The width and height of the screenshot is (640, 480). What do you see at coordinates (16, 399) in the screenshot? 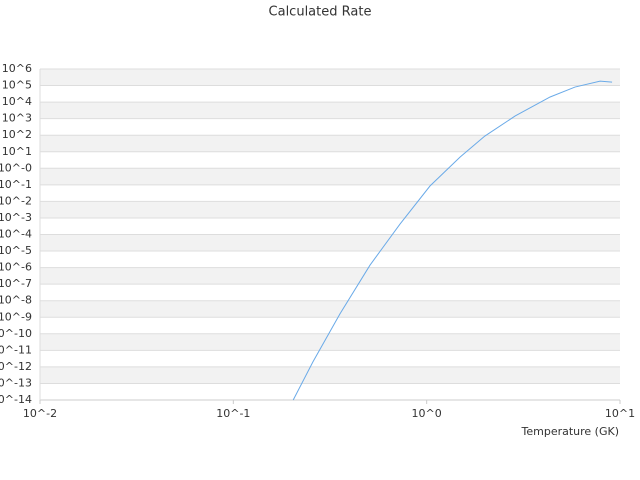
I see `y-tick-label: 10^-14` at bounding box center [16, 399].